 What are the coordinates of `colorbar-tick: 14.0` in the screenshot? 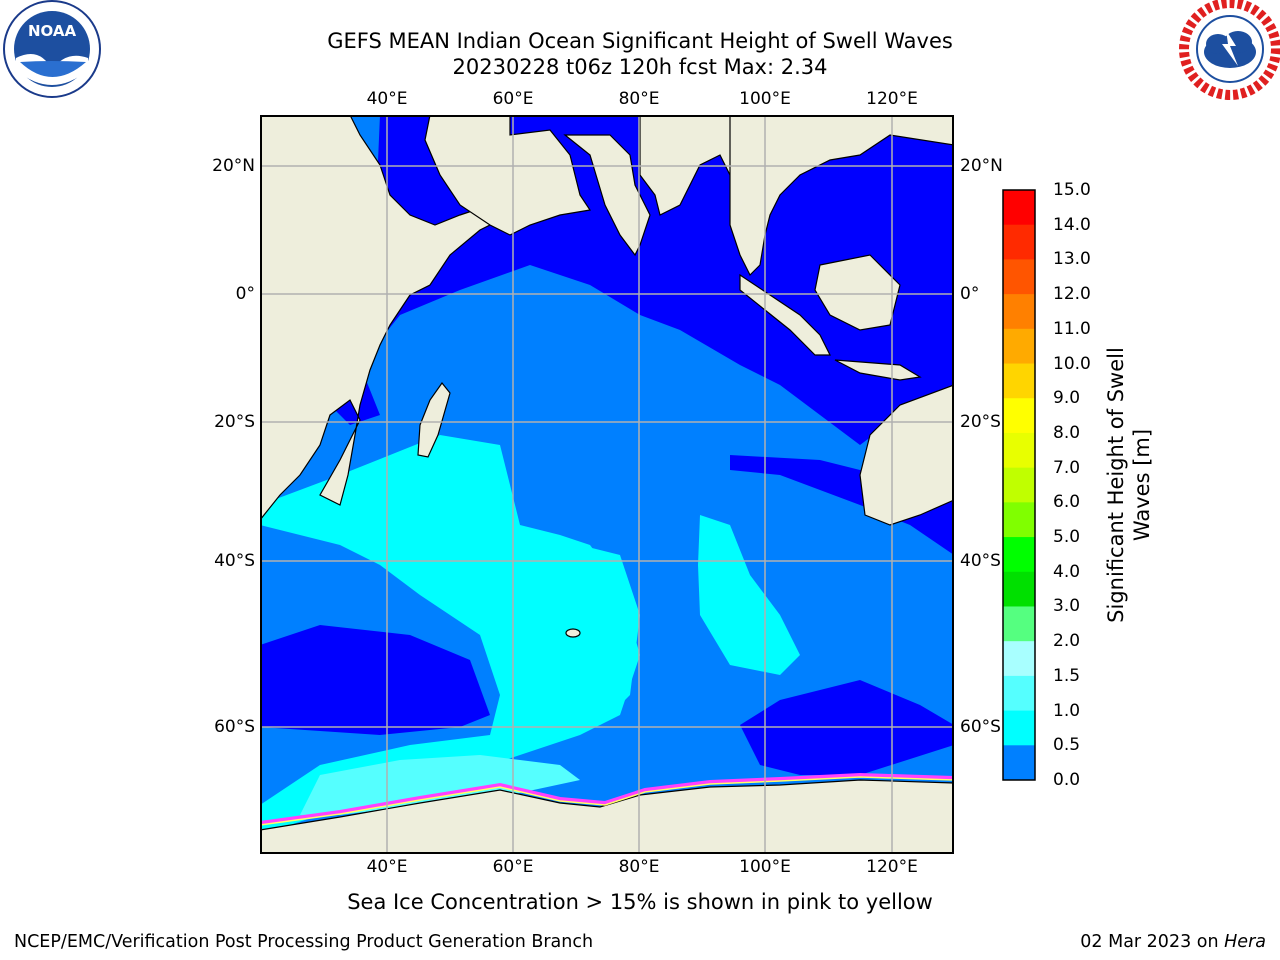 It's located at (1072, 224).